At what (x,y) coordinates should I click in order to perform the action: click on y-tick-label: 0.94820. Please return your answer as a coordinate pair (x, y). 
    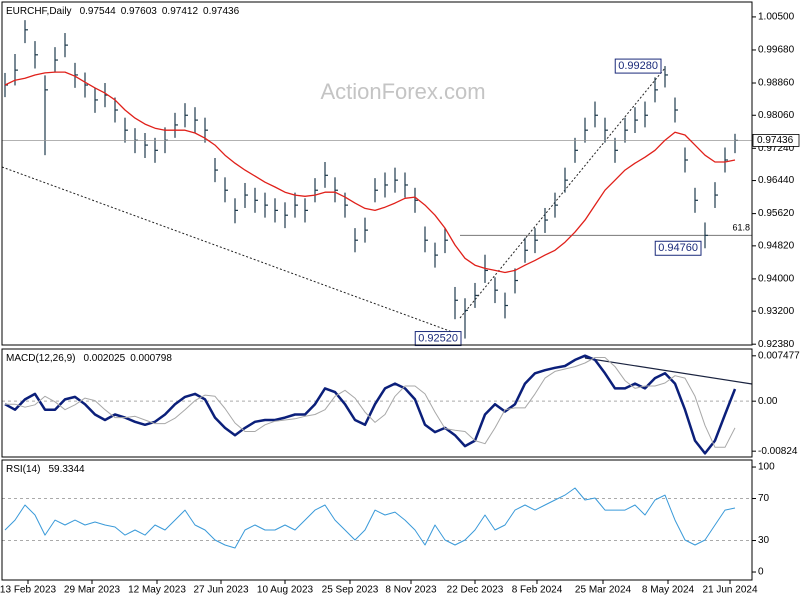
    Looking at the image, I should click on (776, 245).